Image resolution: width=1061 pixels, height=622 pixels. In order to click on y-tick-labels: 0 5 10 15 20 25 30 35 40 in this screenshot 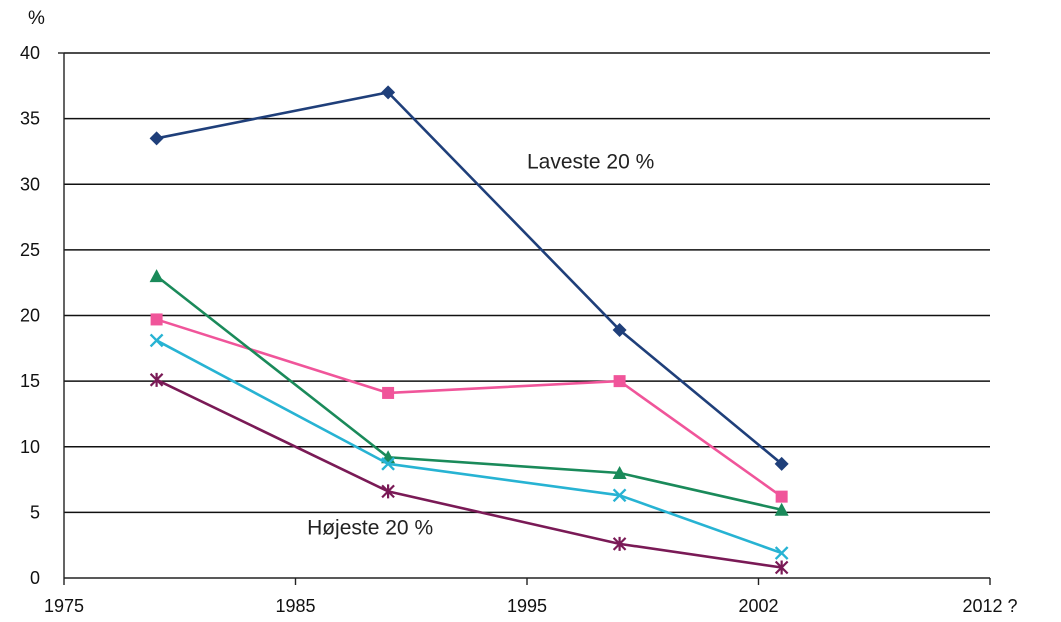, I will do `click(30, 315)`.